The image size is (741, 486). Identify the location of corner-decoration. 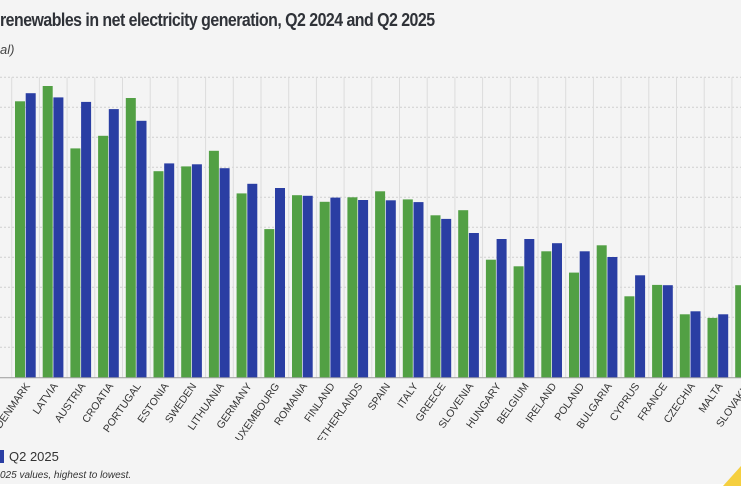
(732, 476).